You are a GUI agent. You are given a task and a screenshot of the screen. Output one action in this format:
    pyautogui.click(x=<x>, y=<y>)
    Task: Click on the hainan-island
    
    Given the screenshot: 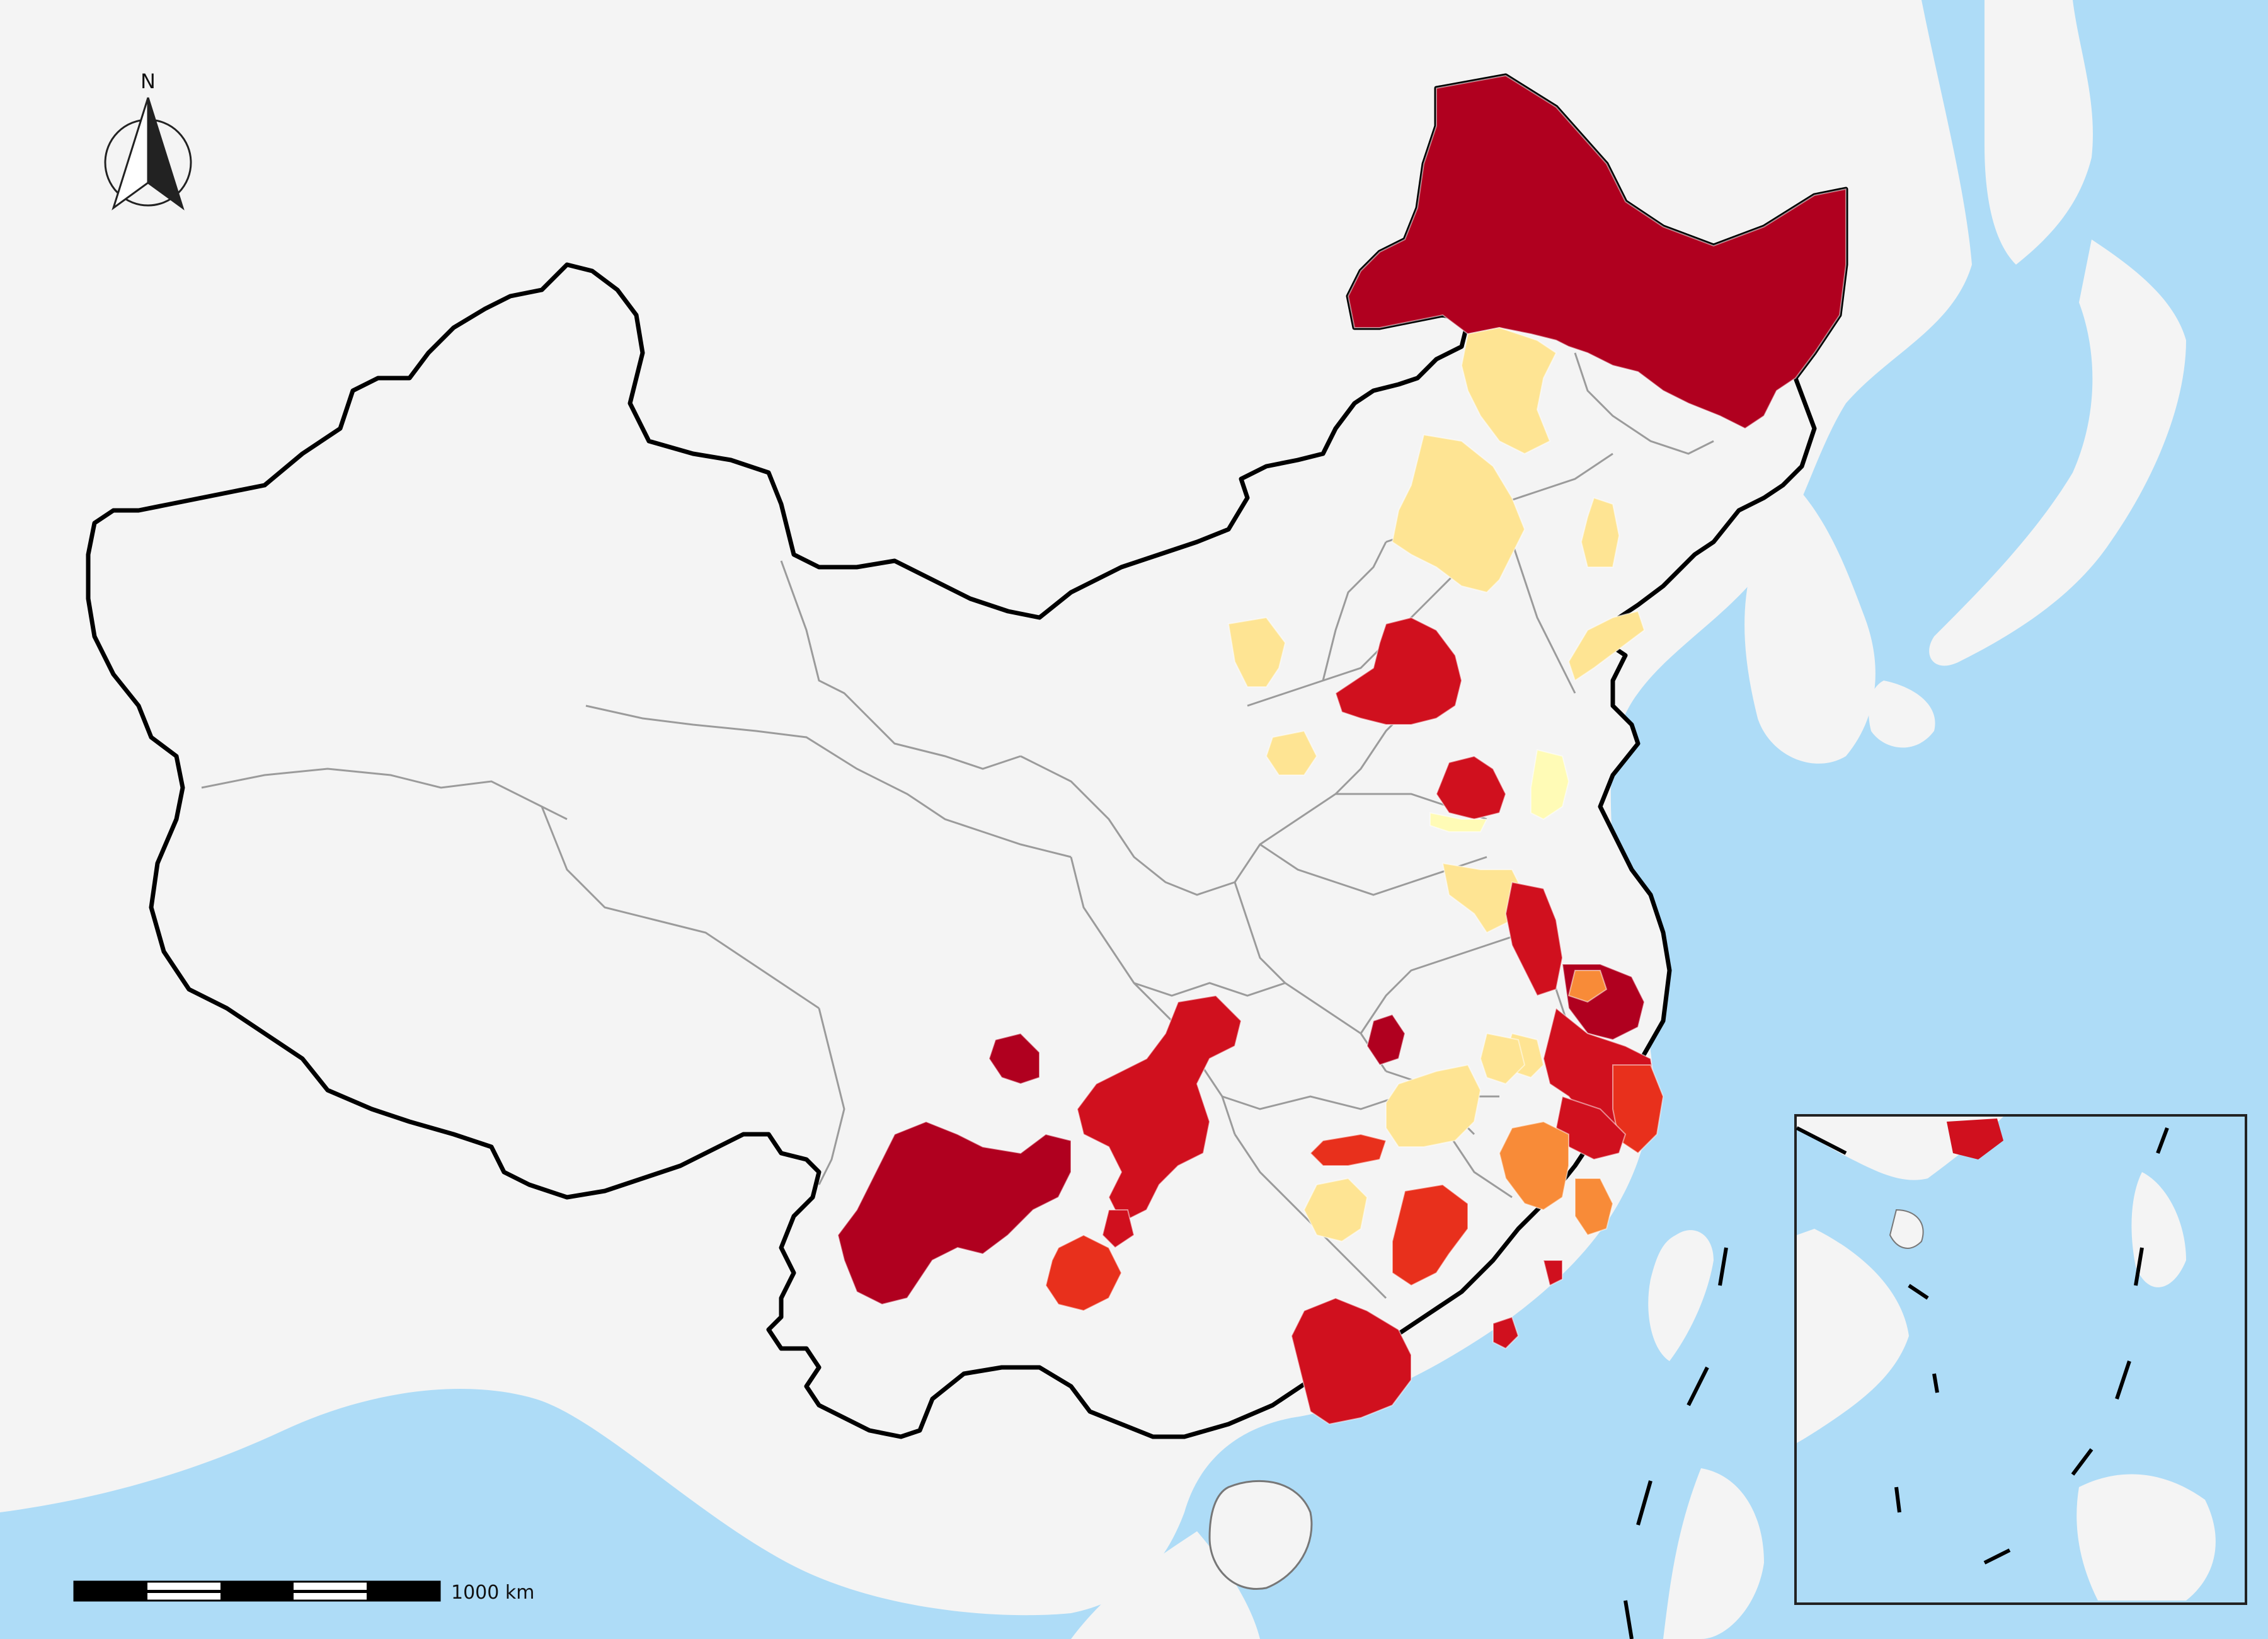 What is the action you would take?
    pyautogui.click(x=1260, y=1535)
    